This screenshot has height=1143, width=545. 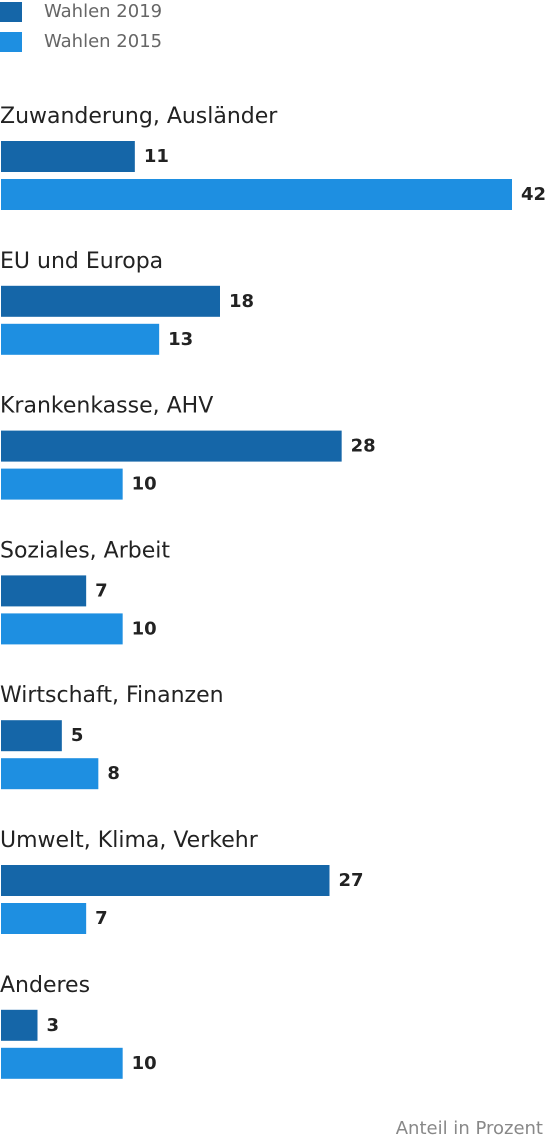 What do you see at coordinates (363, 446) in the screenshot?
I see `value-label: 28` at bounding box center [363, 446].